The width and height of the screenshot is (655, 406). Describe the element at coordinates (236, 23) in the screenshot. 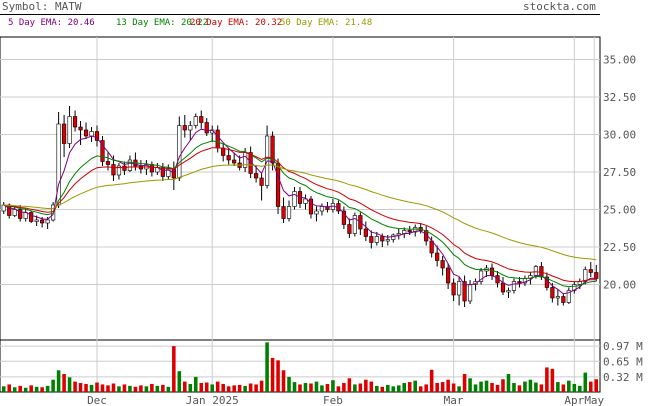

I see `ema-20-label: 20 Day EMA: 20.32` at that location.